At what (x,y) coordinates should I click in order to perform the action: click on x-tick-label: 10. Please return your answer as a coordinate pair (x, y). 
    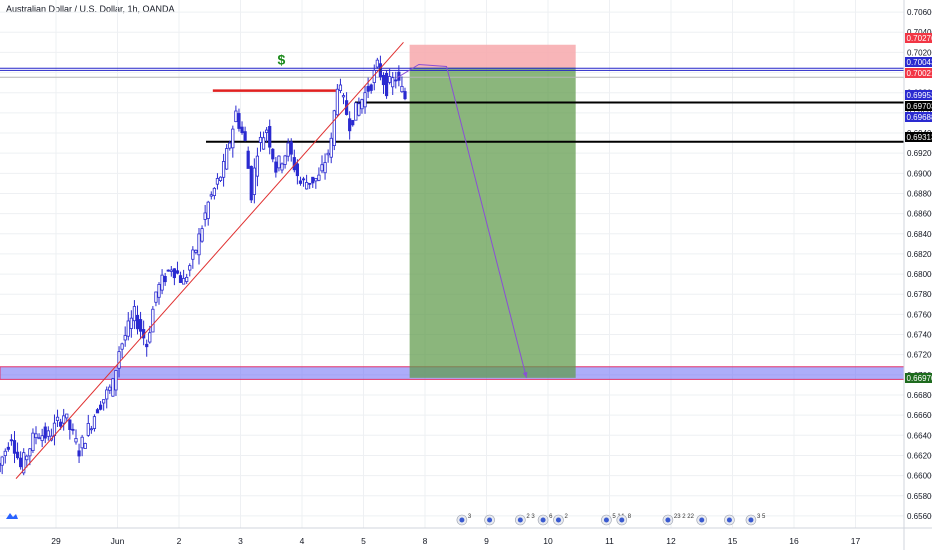
    Looking at the image, I should click on (548, 541).